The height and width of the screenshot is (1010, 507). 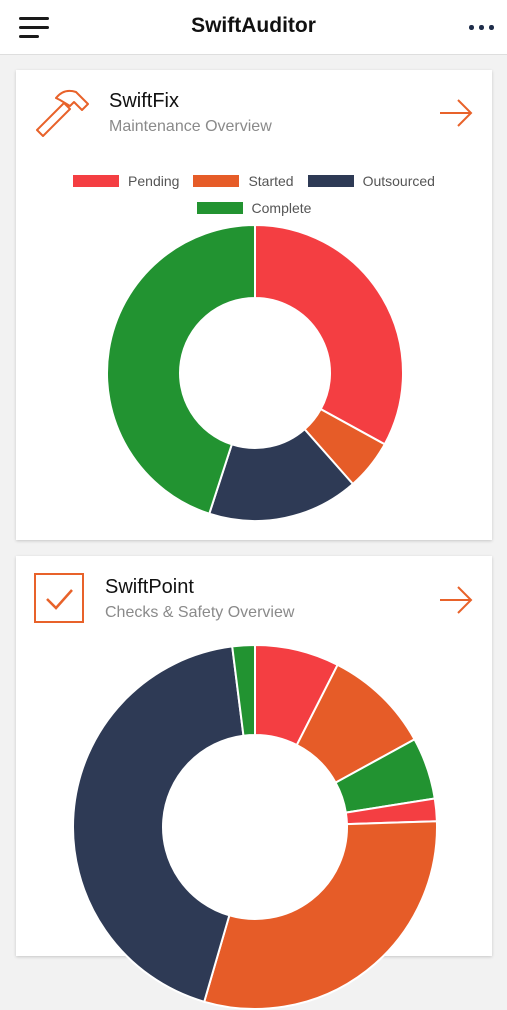 I want to click on checkbox-icon, so click(x=59, y=598).